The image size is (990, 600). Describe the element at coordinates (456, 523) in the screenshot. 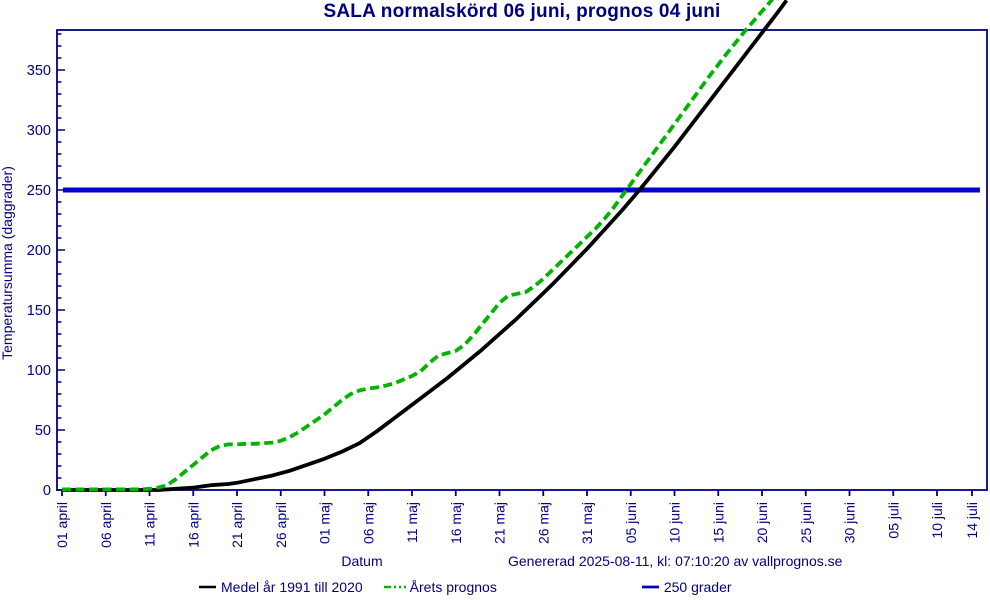

I see `svg-text: 16 maj` at that location.